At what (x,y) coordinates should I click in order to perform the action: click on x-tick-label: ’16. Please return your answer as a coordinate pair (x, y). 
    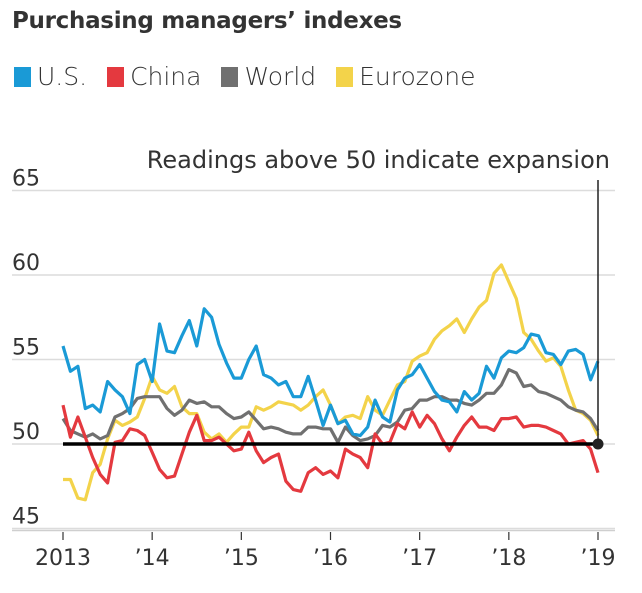
    Looking at the image, I should click on (330, 558).